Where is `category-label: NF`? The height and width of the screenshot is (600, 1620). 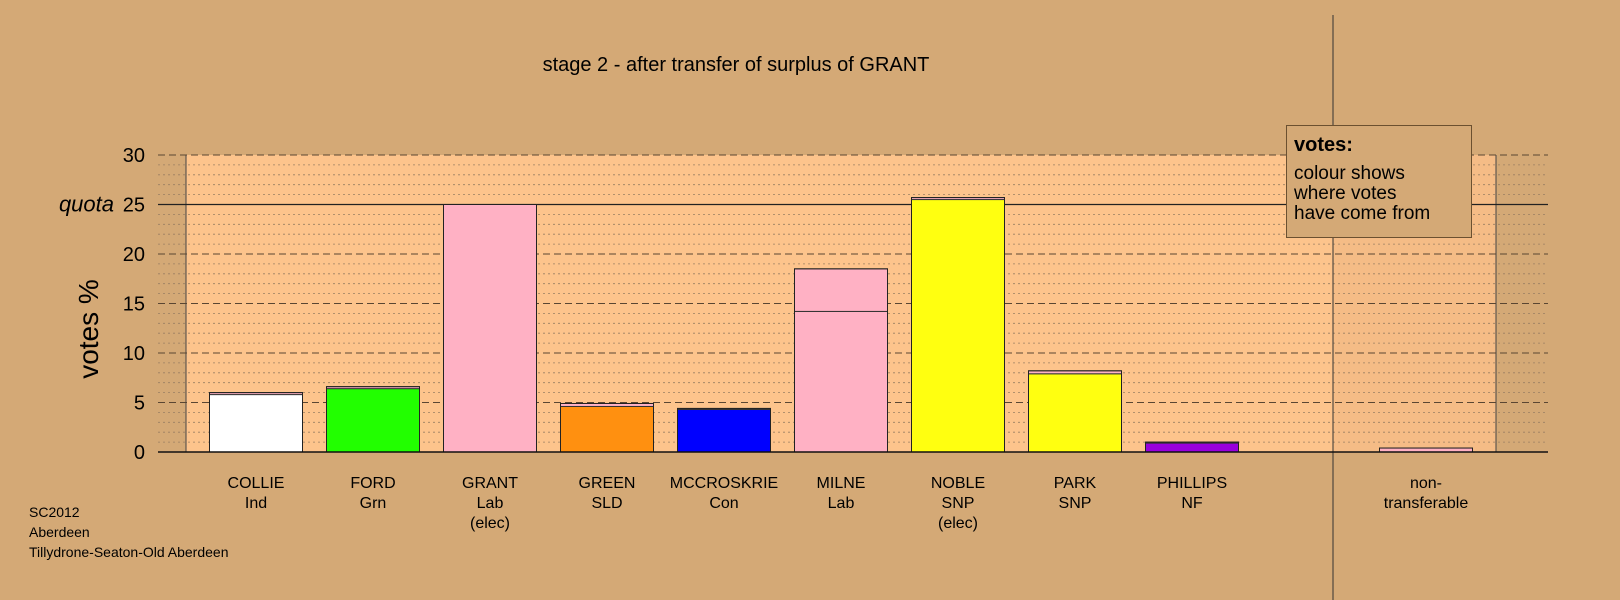
category-label: NF is located at coordinates (1192, 503).